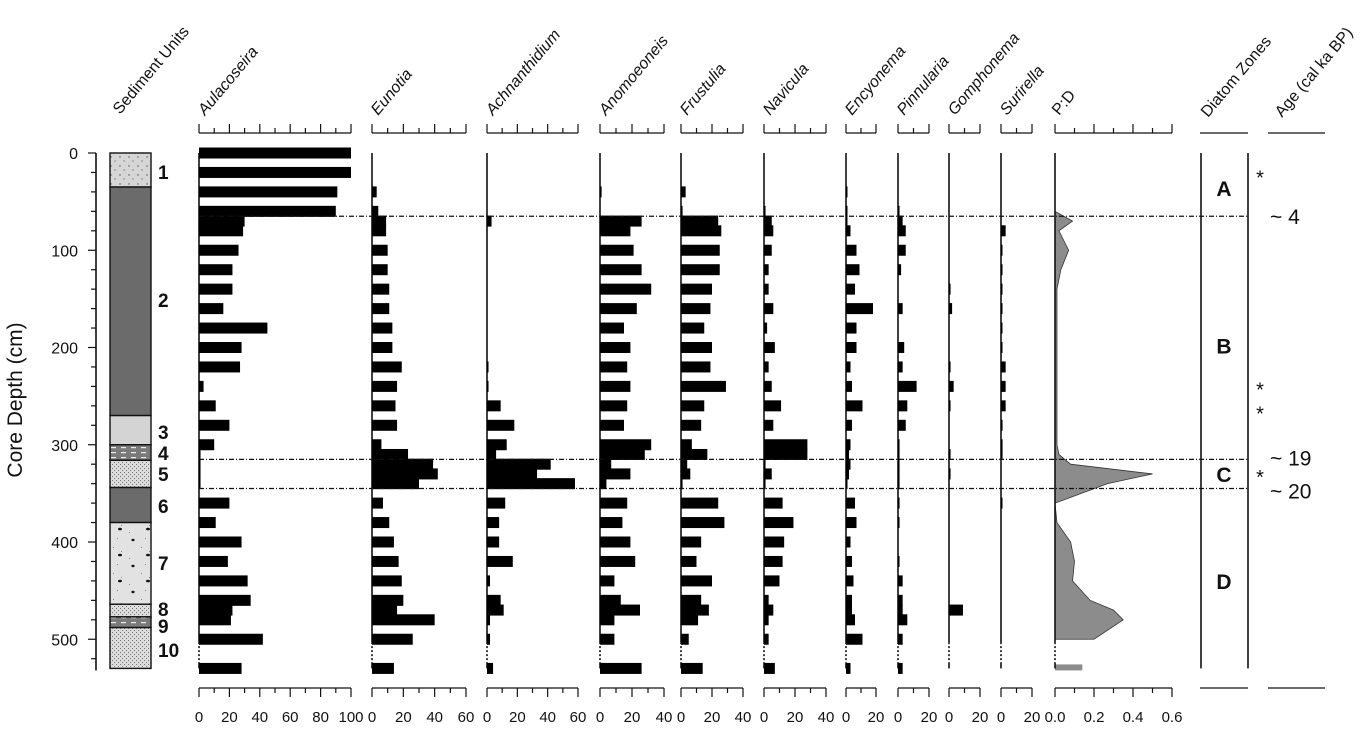 The width and height of the screenshot is (1367, 740). I want to click on achnanthidium-tick-label: 20, so click(517, 717).